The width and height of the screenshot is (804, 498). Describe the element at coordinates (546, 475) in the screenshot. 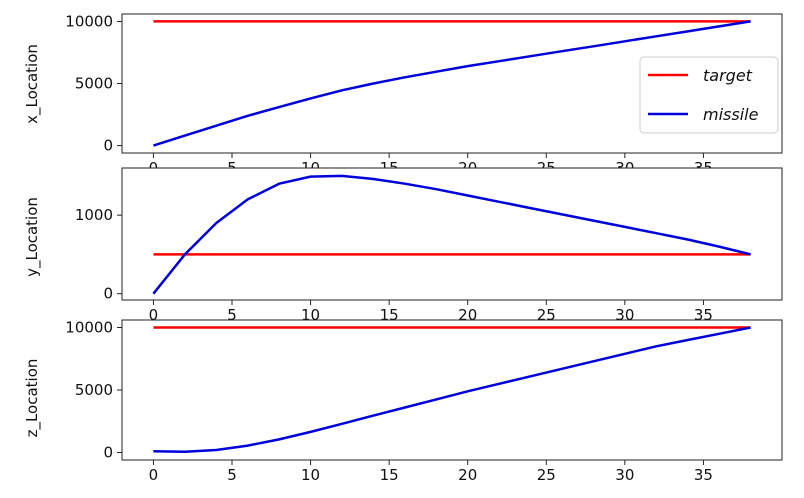

I see `x-tick-label-z: 25` at that location.